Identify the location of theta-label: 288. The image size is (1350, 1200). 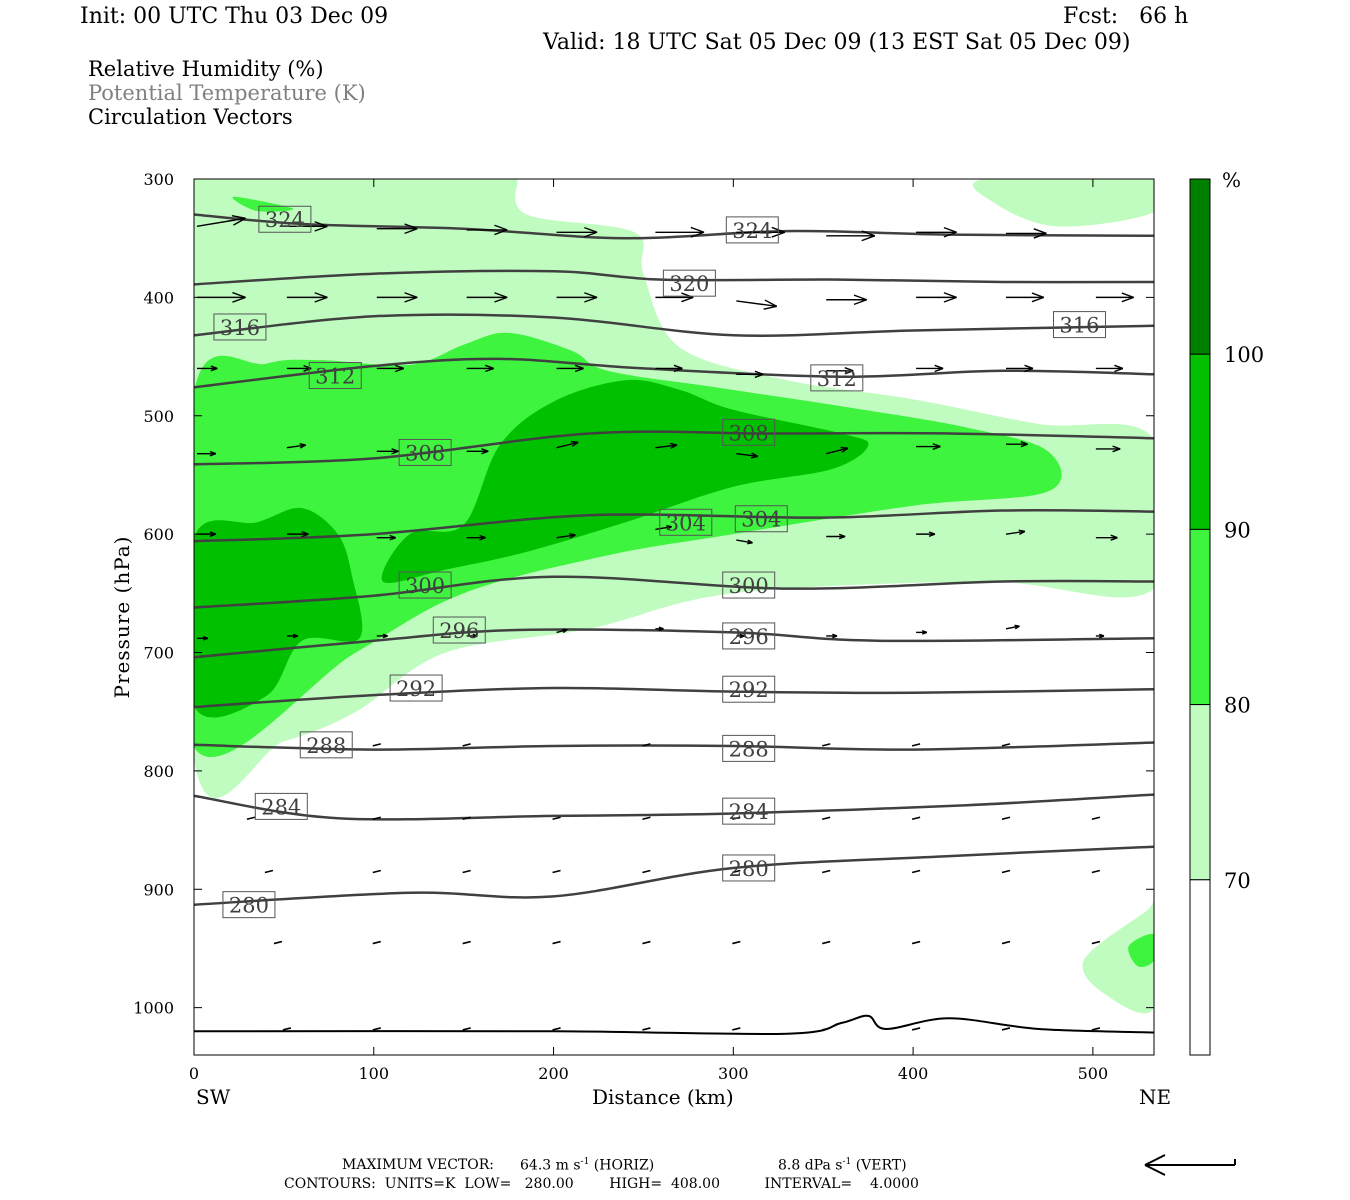
(326, 745).